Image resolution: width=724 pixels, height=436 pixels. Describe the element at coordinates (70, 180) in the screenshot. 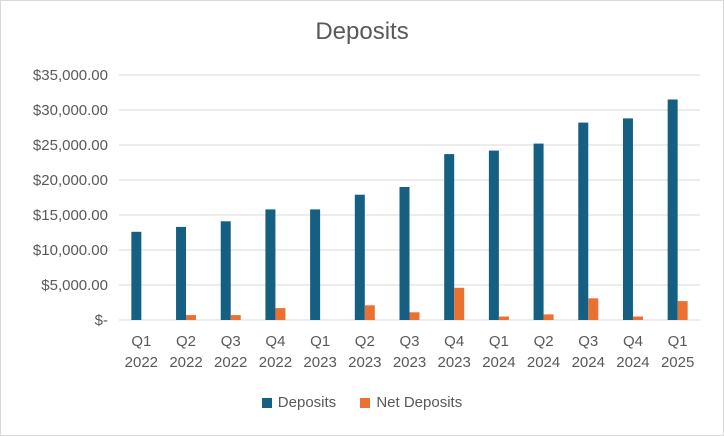

I see `y-tick-label: $20,000.00` at that location.